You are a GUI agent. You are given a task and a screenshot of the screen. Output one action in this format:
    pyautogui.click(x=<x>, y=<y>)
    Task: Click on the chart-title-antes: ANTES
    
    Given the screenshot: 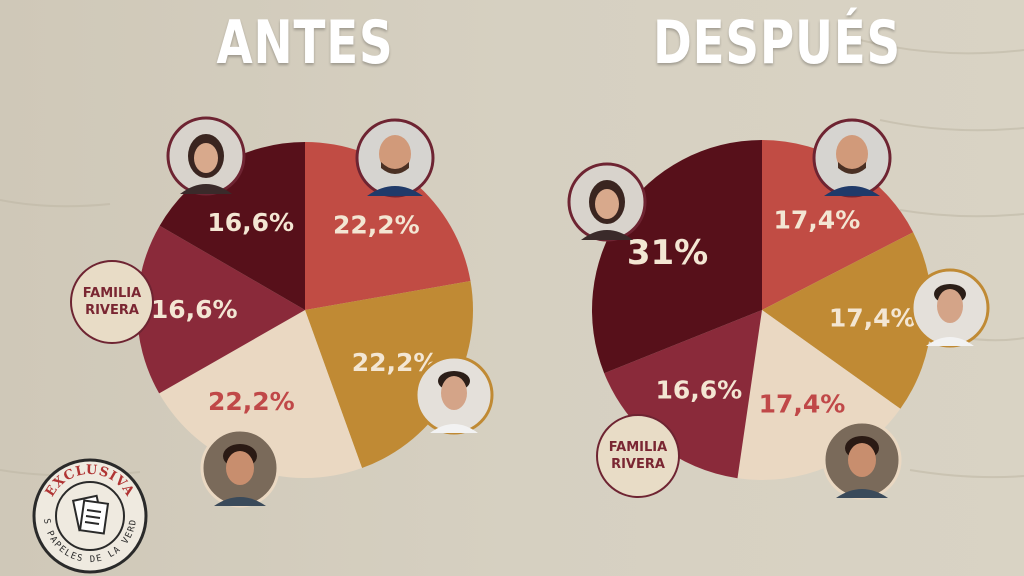 What is the action you would take?
    pyautogui.click(x=305, y=43)
    